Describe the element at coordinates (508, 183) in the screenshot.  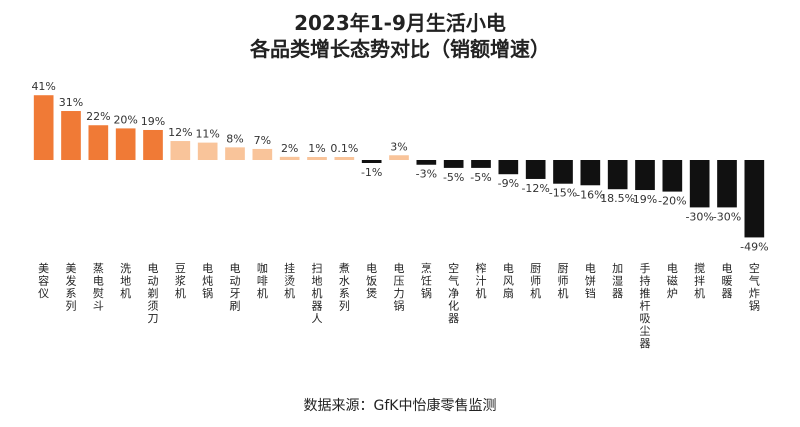
I see `value-label-18: -9%` at that location.